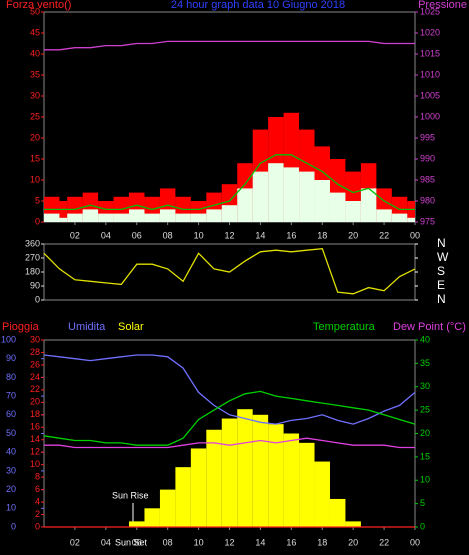  I want to click on y-axis-label: Forza vento(), so click(38, 5).